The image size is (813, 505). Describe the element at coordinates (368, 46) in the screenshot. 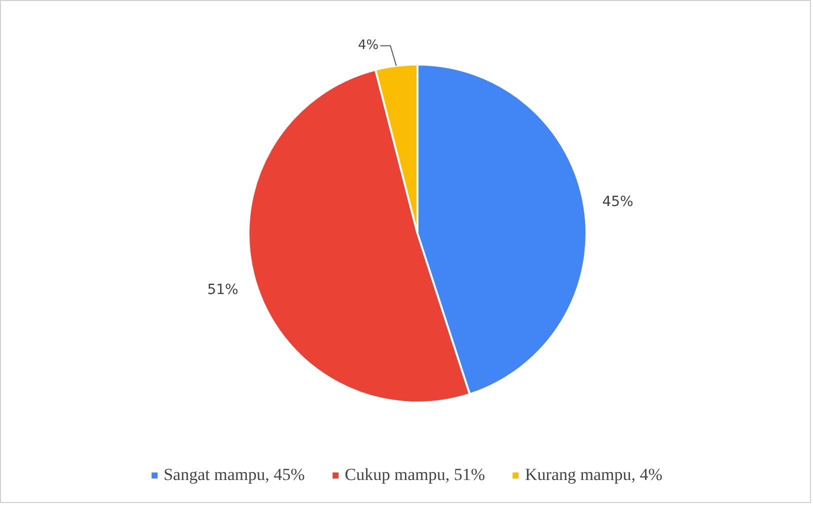

I see `data-label: 4%` at that location.